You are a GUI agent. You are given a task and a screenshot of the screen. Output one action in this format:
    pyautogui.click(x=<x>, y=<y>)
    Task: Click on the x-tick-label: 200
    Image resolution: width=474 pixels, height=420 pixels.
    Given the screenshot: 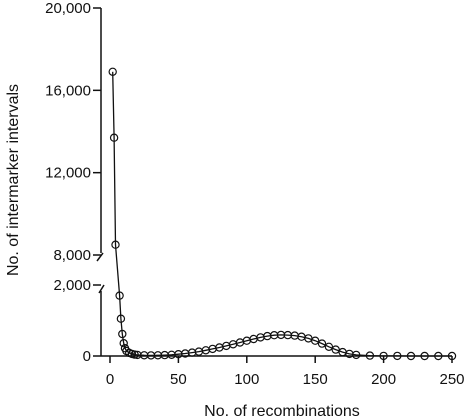 What is the action you would take?
    pyautogui.click(x=383, y=379)
    